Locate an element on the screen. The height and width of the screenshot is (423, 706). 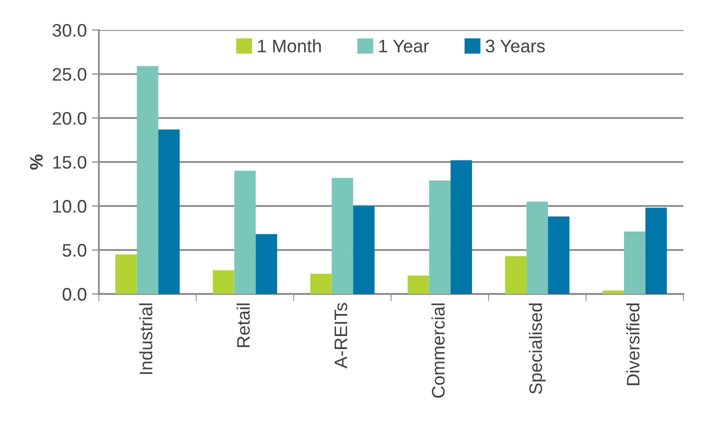
x-tick-label: Diversified is located at coordinates (633, 344).